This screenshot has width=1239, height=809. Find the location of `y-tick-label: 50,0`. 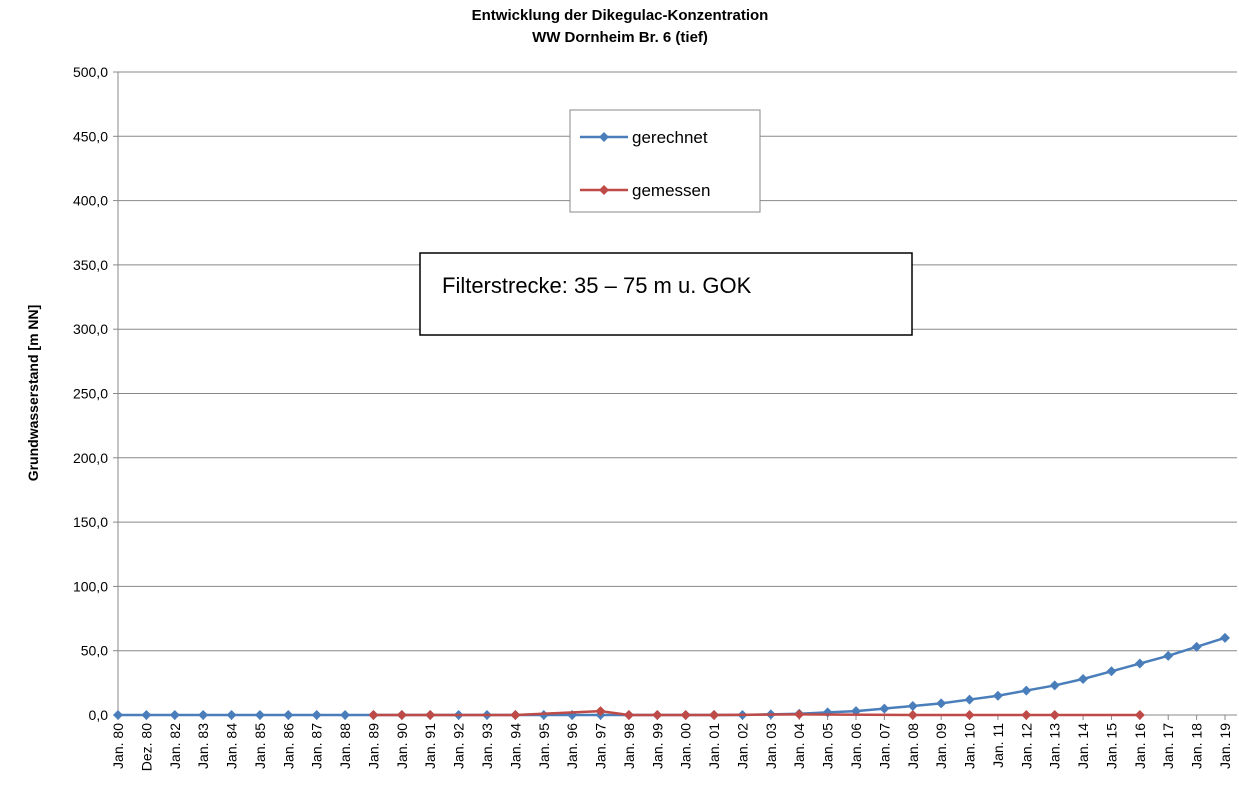

y-tick-label: 50,0 is located at coordinates (94, 651).